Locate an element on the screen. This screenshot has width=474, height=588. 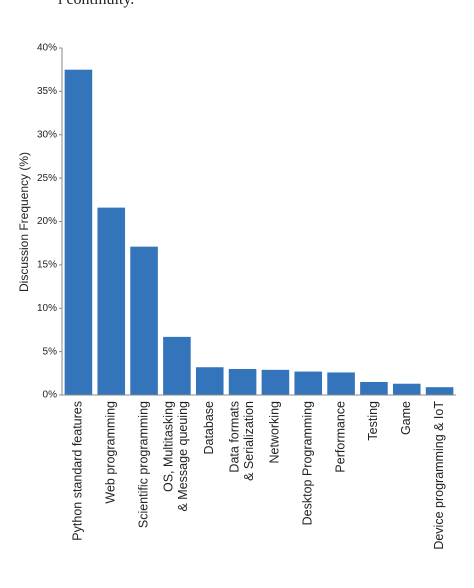
y-tick-label: 20% is located at coordinates (47, 221).